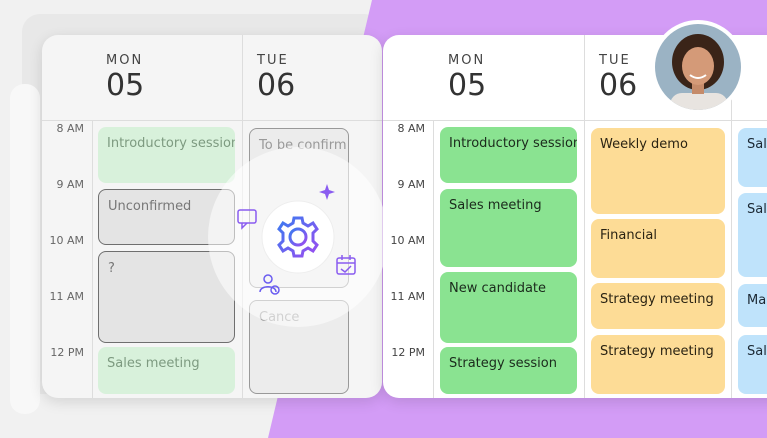 The height and width of the screenshot is (438, 767). Describe the element at coordinates (166, 297) in the screenshot. I see `event: ?` at that location.